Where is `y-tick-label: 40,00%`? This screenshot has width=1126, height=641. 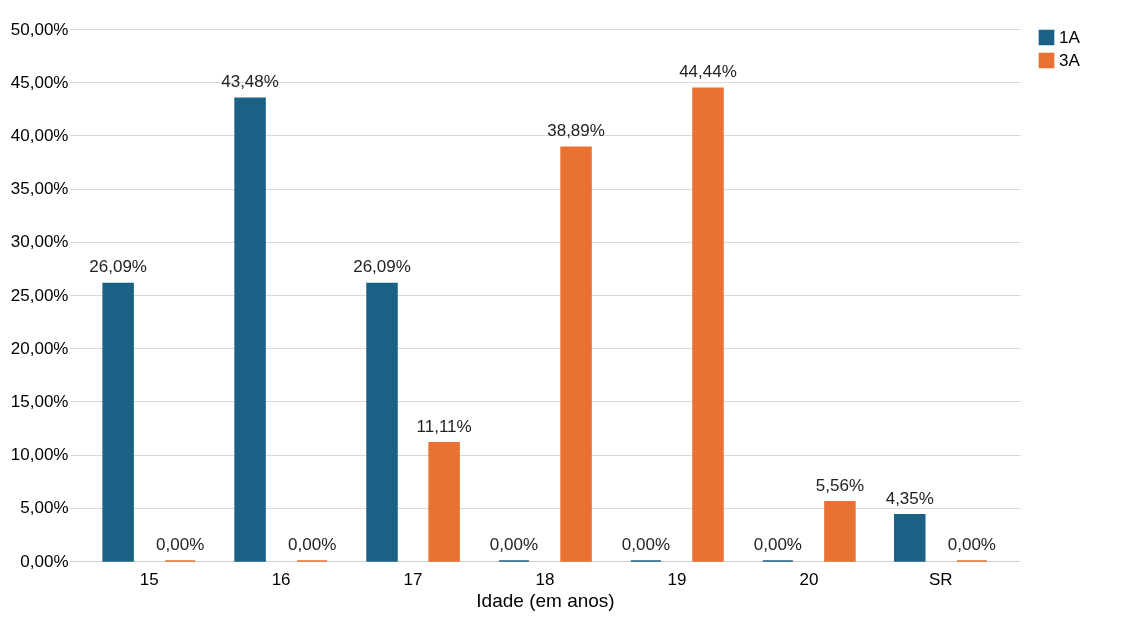
y-tick-label: 40,00% is located at coordinates (39, 135).